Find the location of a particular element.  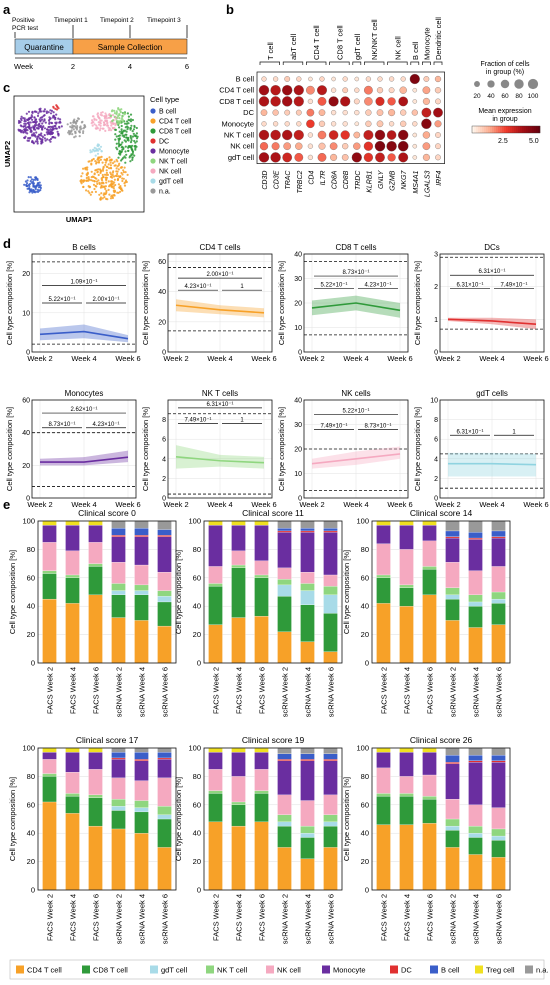

pvalue-label: 6.31×10⁻¹ is located at coordinates (219, 405).